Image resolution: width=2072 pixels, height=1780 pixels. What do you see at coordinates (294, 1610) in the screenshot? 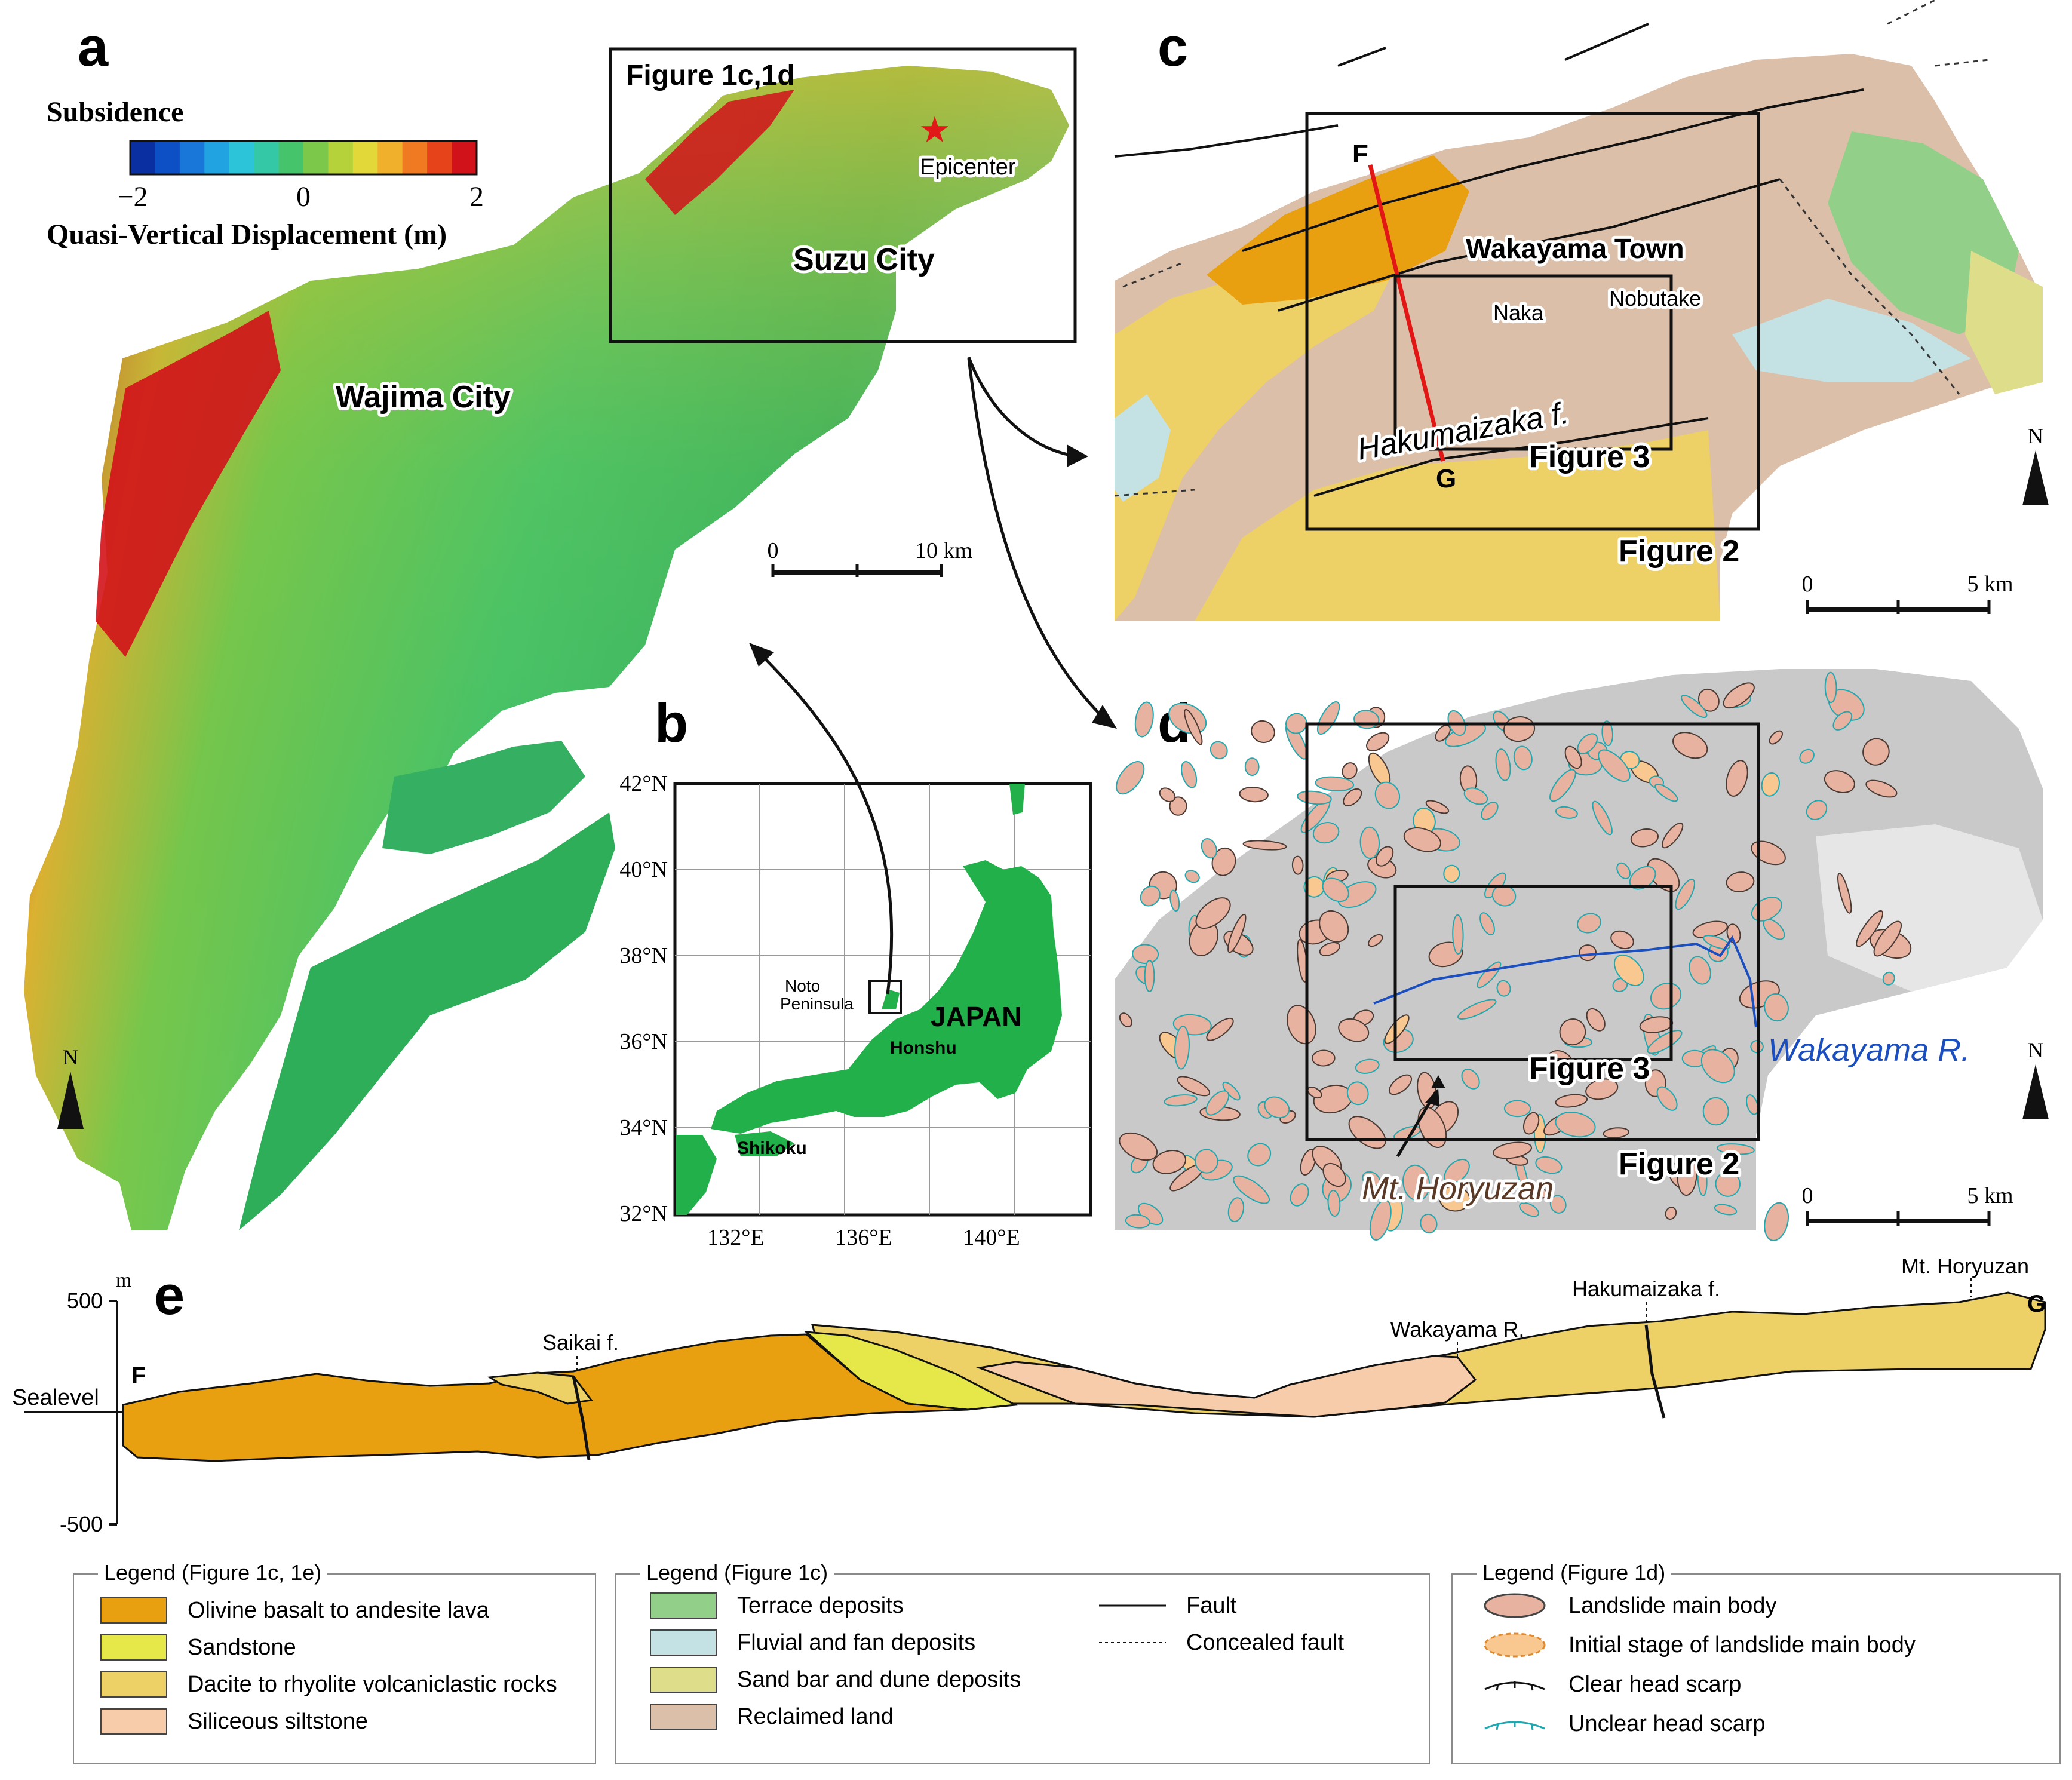
I see `legend-item: Olivine basalt to andesite lava` at bounding box center [294, 1610].